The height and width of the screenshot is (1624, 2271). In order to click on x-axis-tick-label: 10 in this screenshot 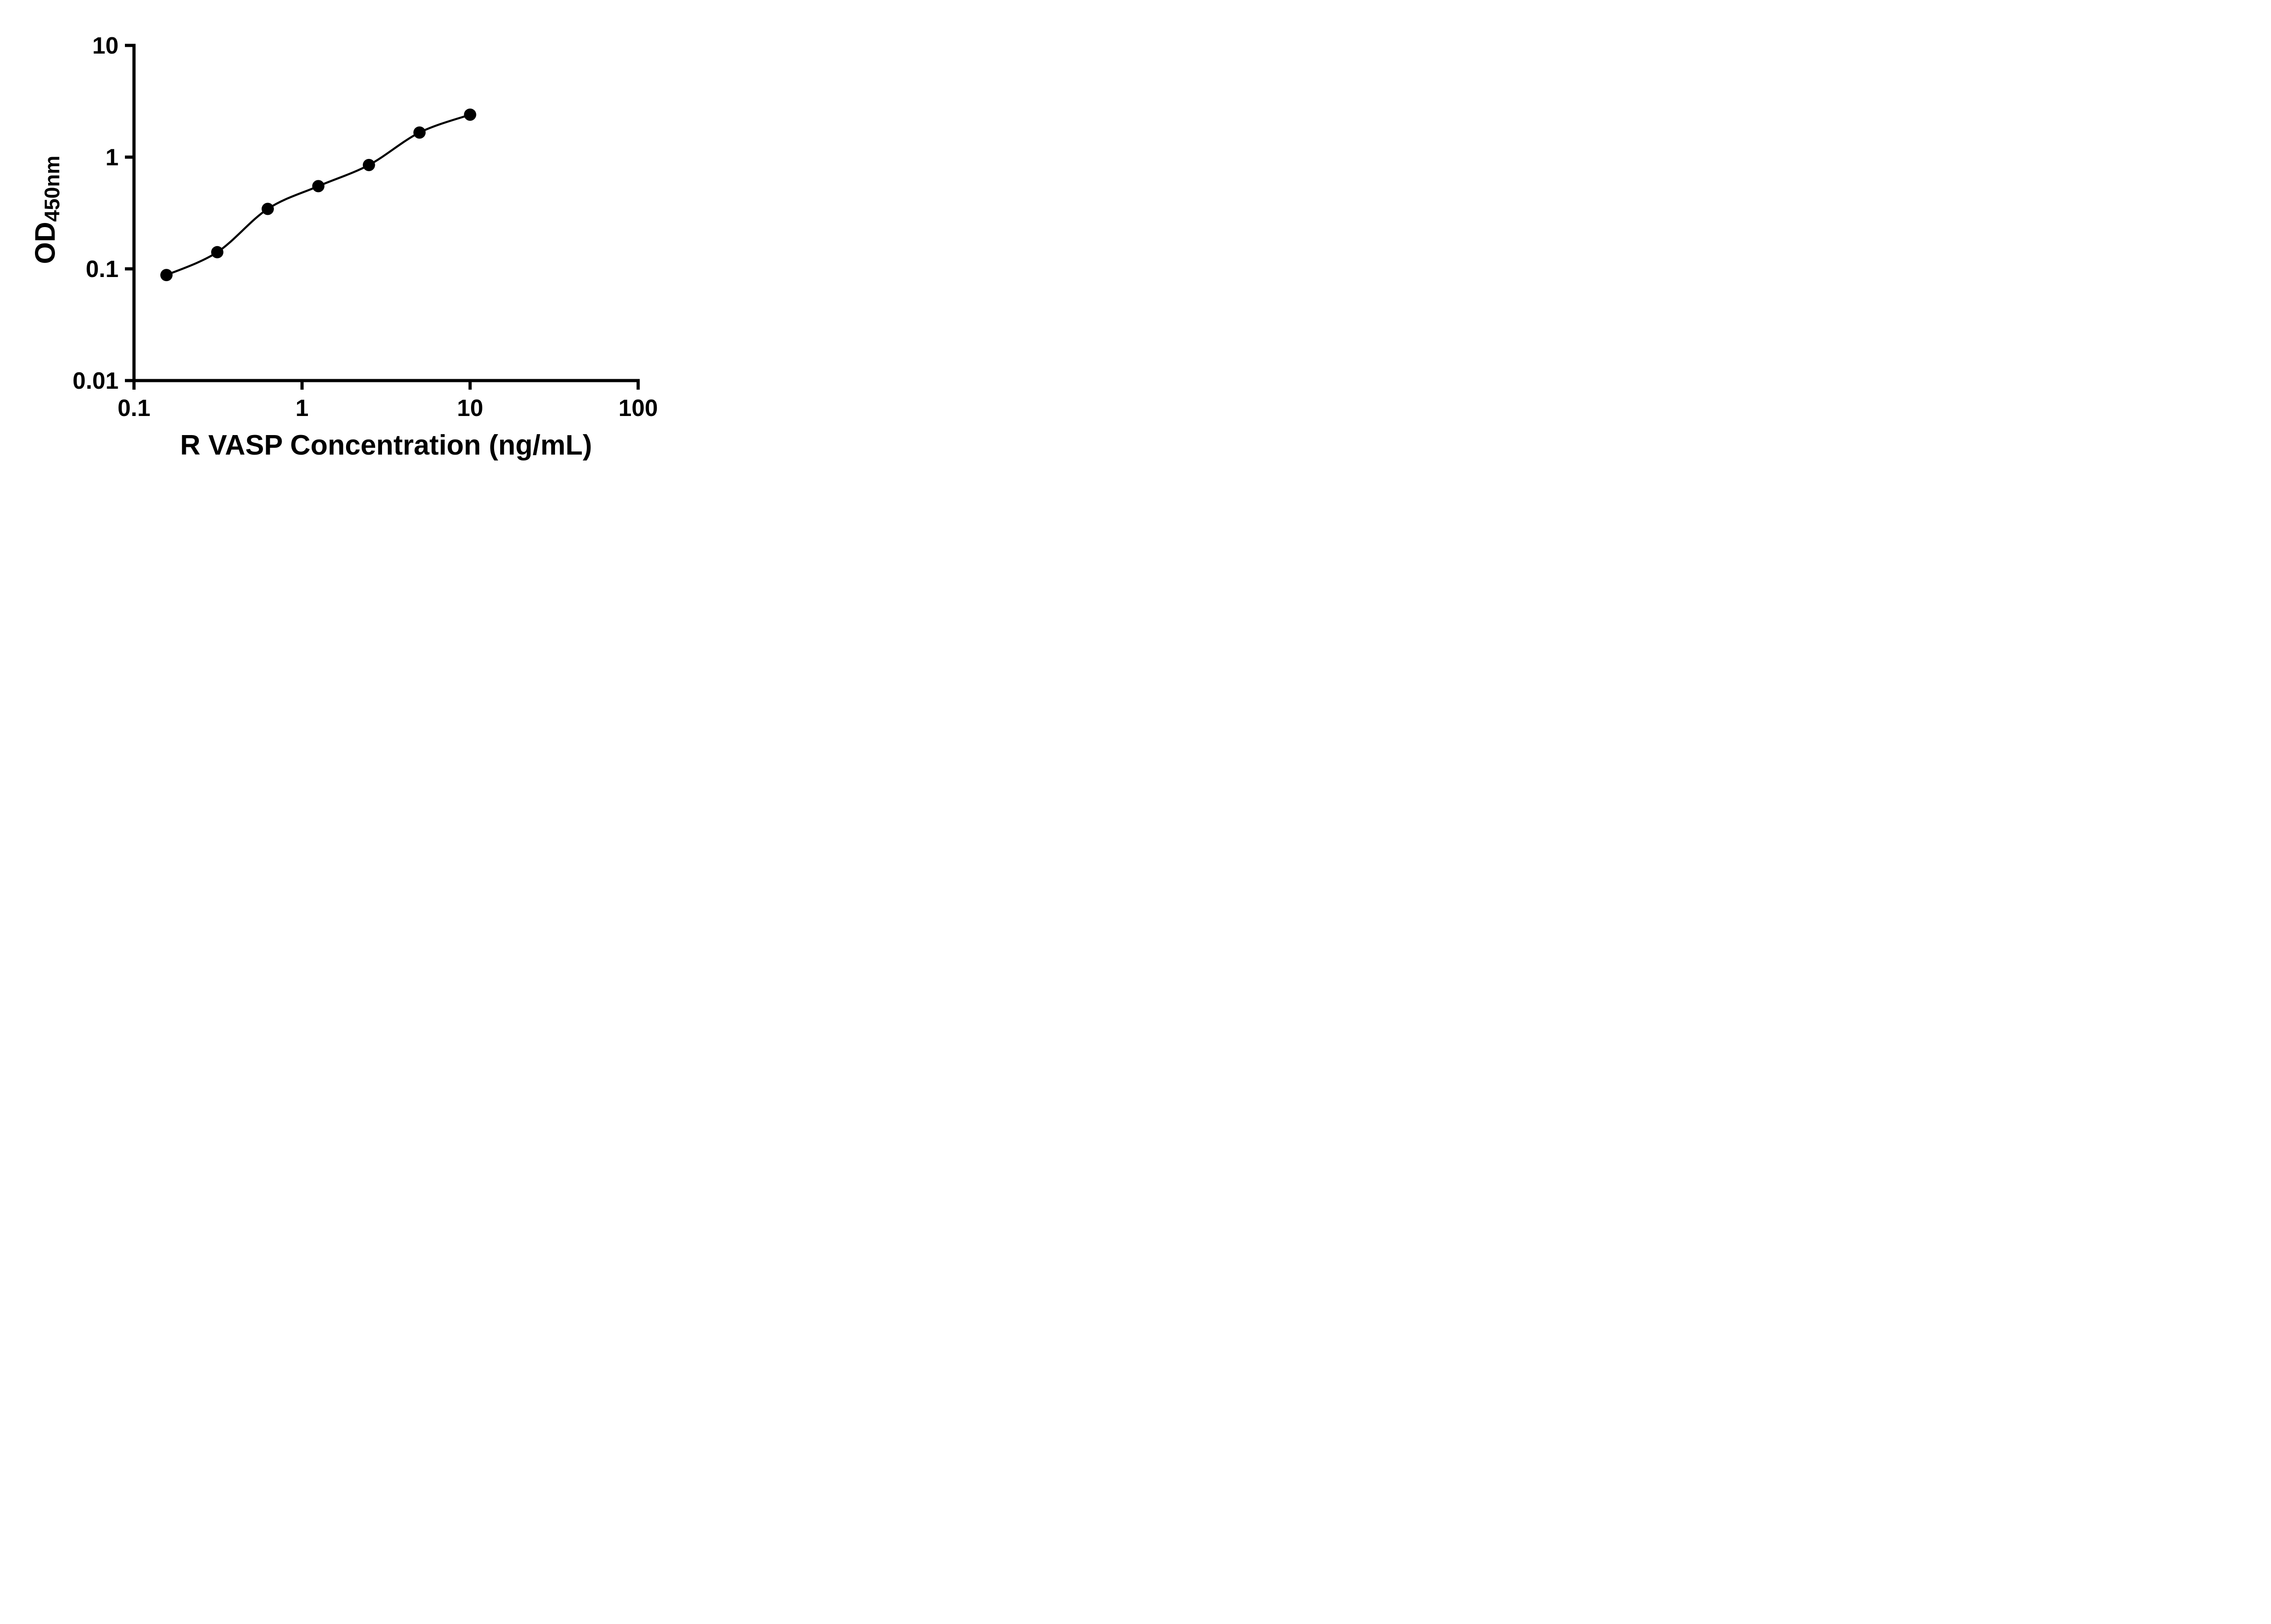, I will do `click(470, 408)`.